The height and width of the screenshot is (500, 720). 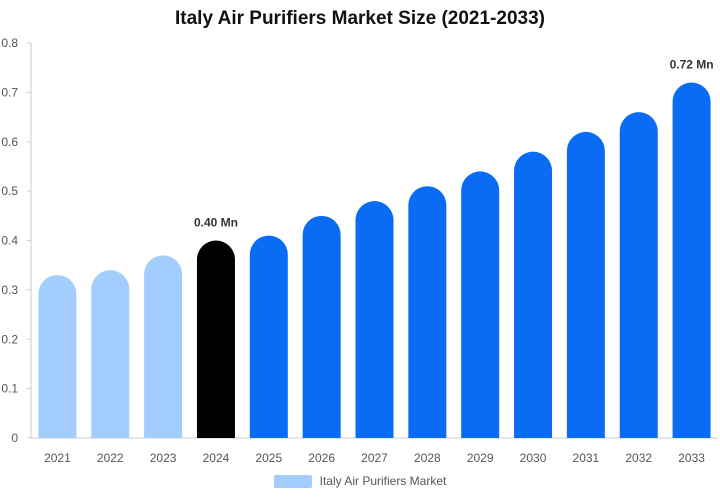 What do you see at coordinates (638, 275) in the screenshot?
I see `bar-2032` at bounding box center [638, 275].